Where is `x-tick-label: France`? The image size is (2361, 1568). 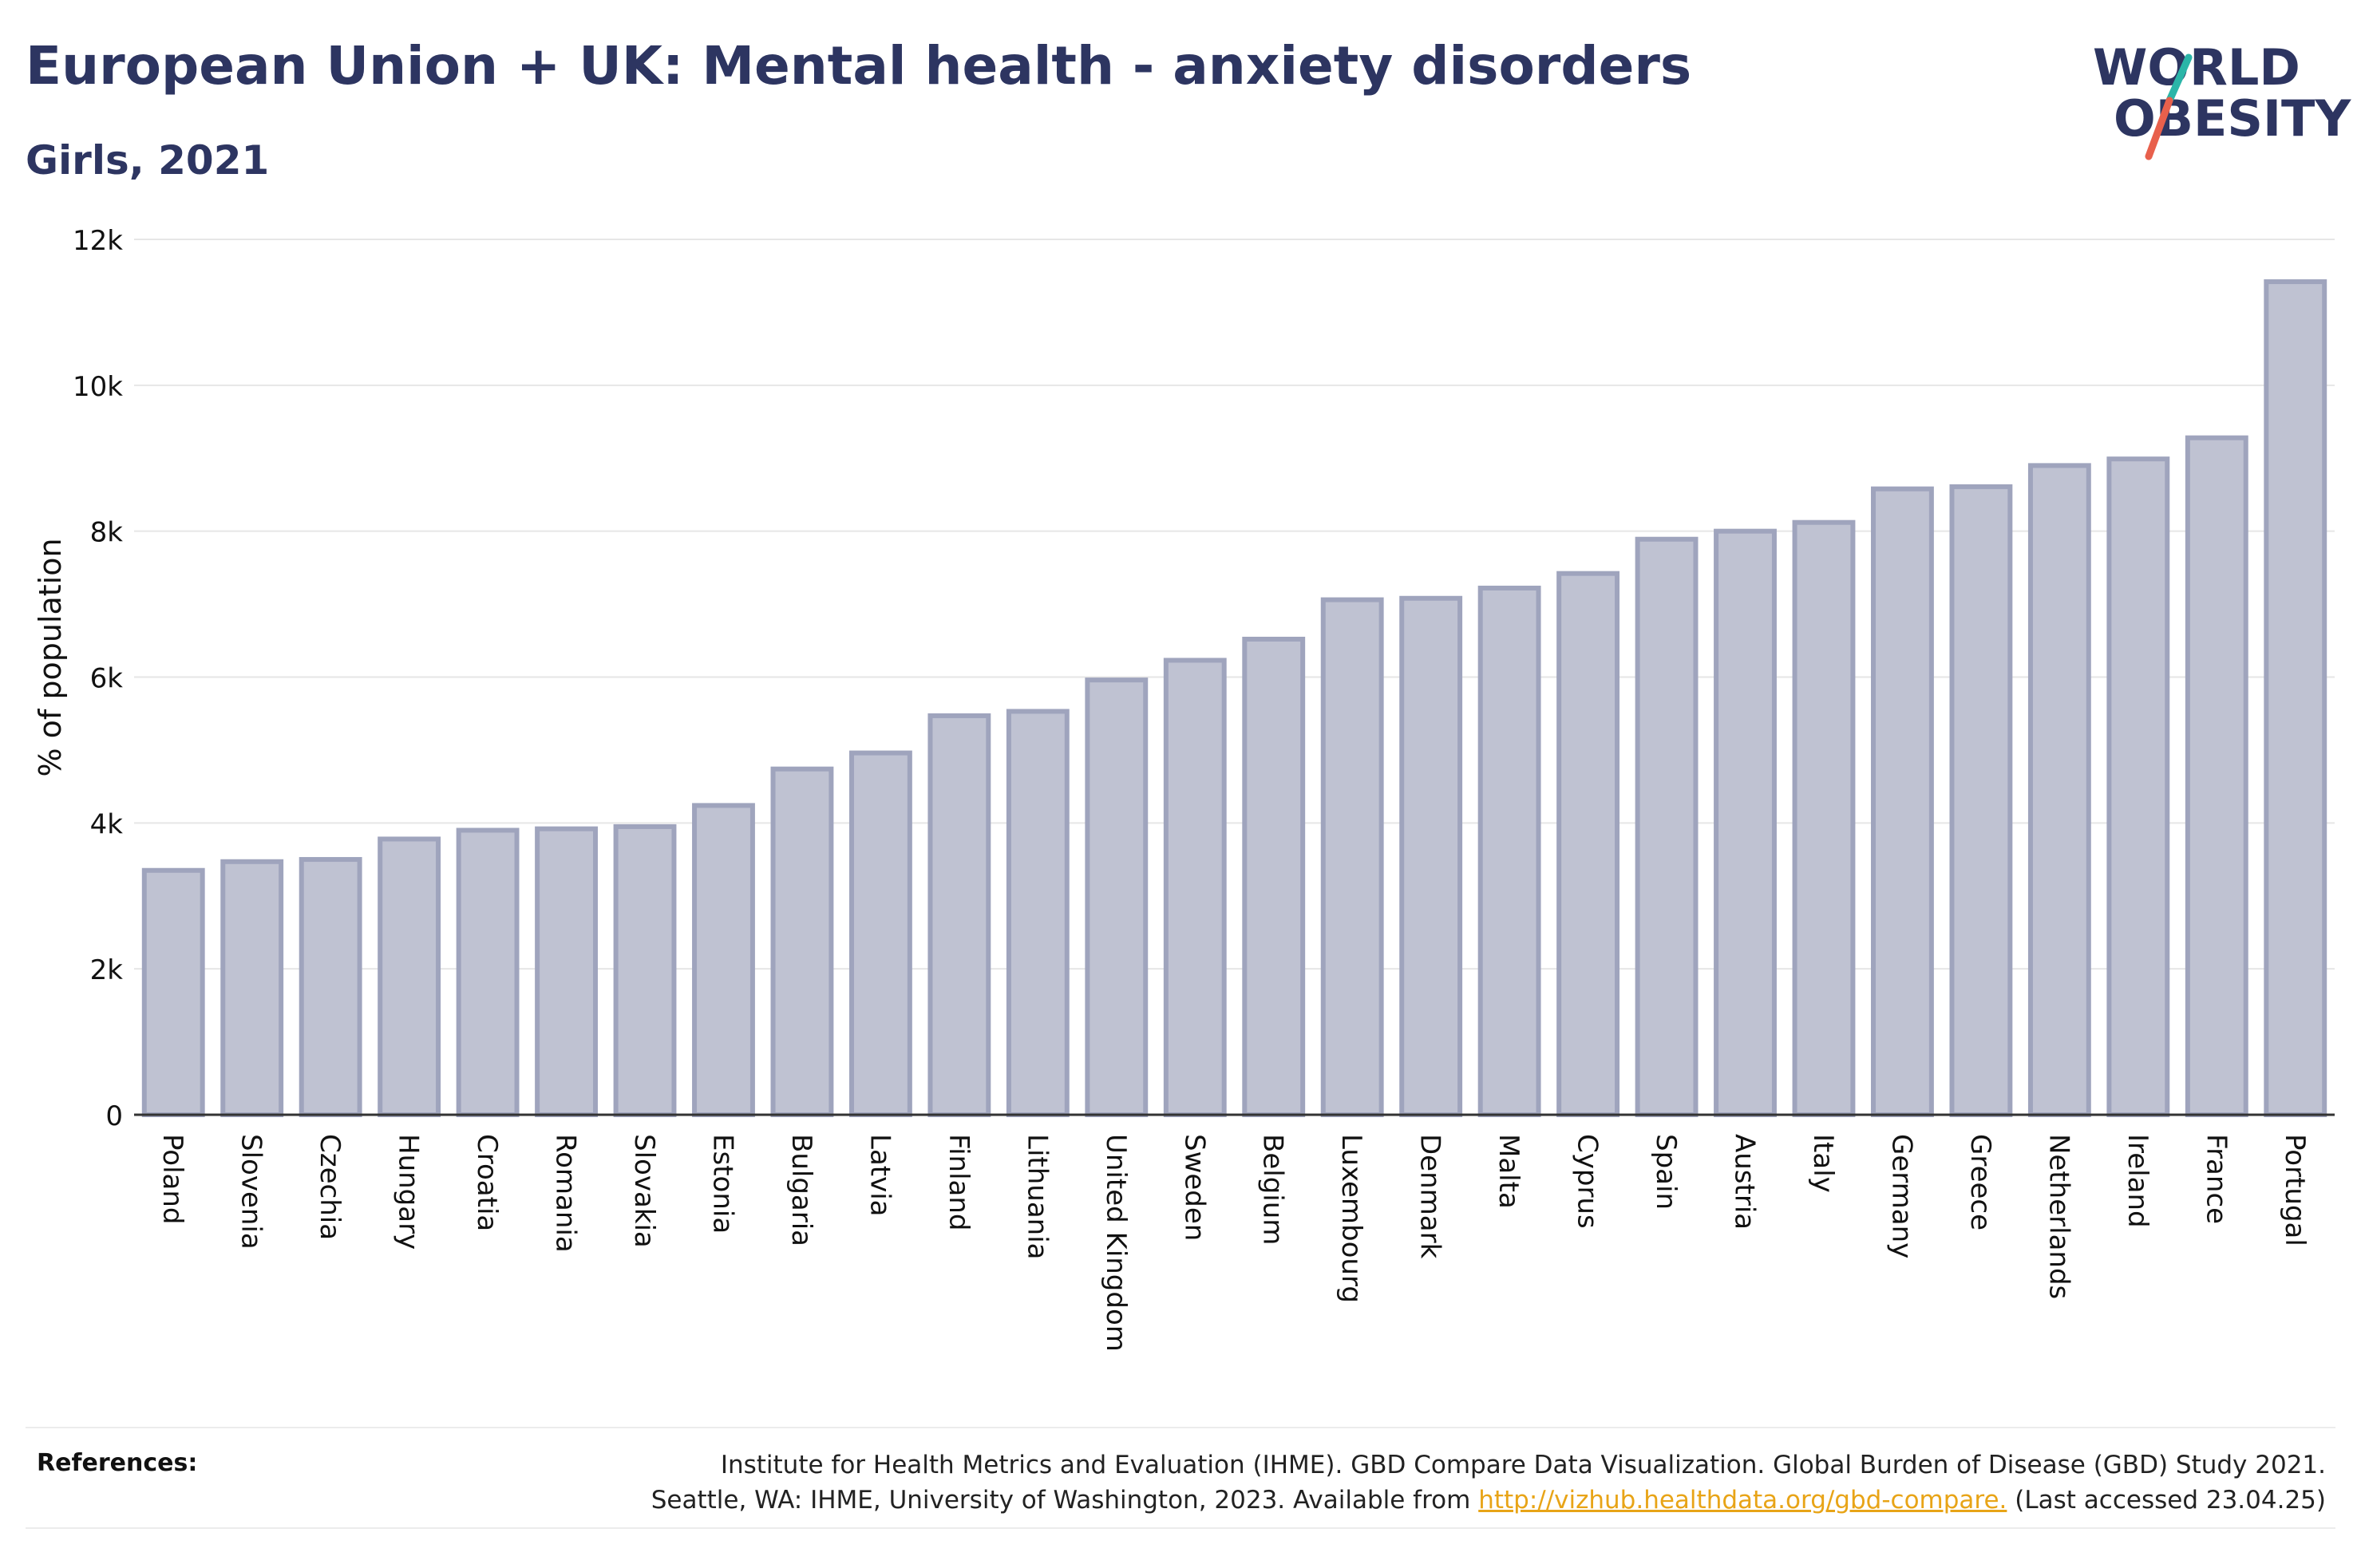 x-tick-label: France is located at coordinates (2216, 1179).